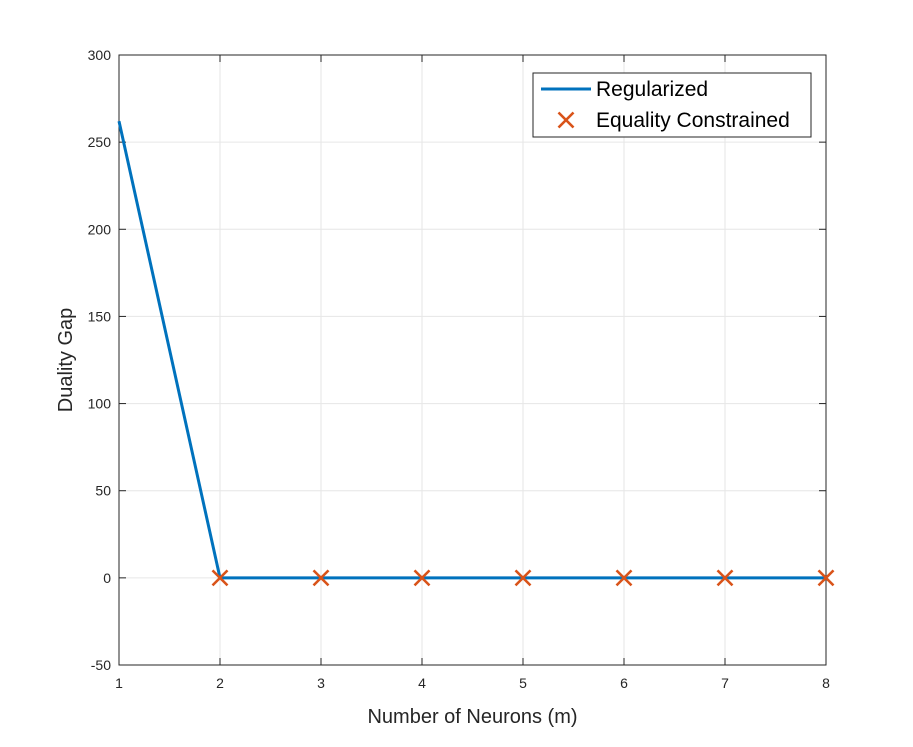 Image resolution: width=913 pixels, height=747 pixels. Describe the element at coordinates (119, 683) in the screenshot. I see `x-tick-label: 1` at that location.